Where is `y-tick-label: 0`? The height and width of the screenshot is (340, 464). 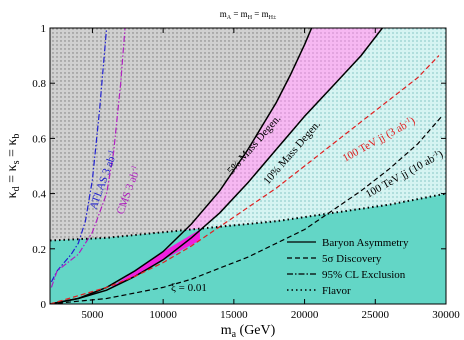
y-tick-label: 0 is located at coordinates (44, 305).